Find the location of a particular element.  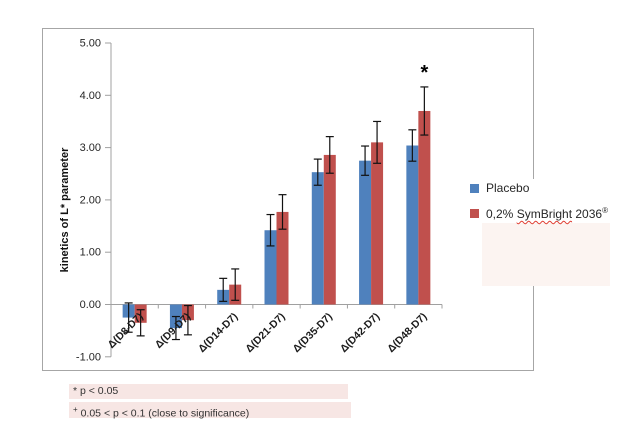

registered-mark: ® is located at coordinates (605, 210).